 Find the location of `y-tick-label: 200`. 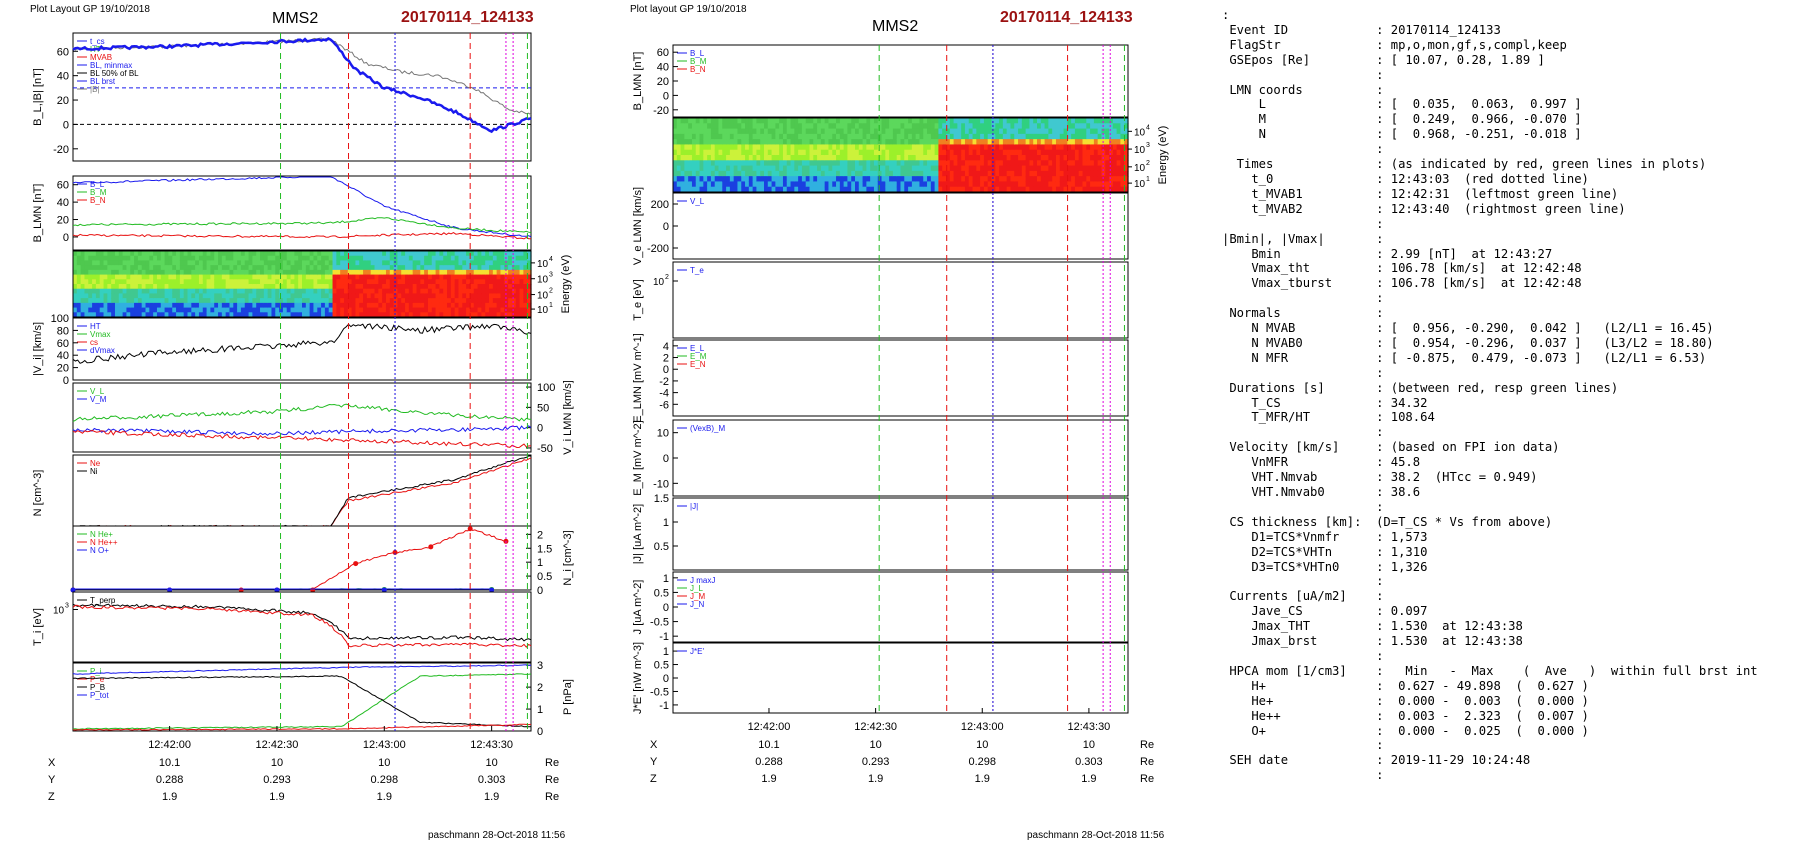

y-tick-label: 200 is located at coordinates (660, 205).